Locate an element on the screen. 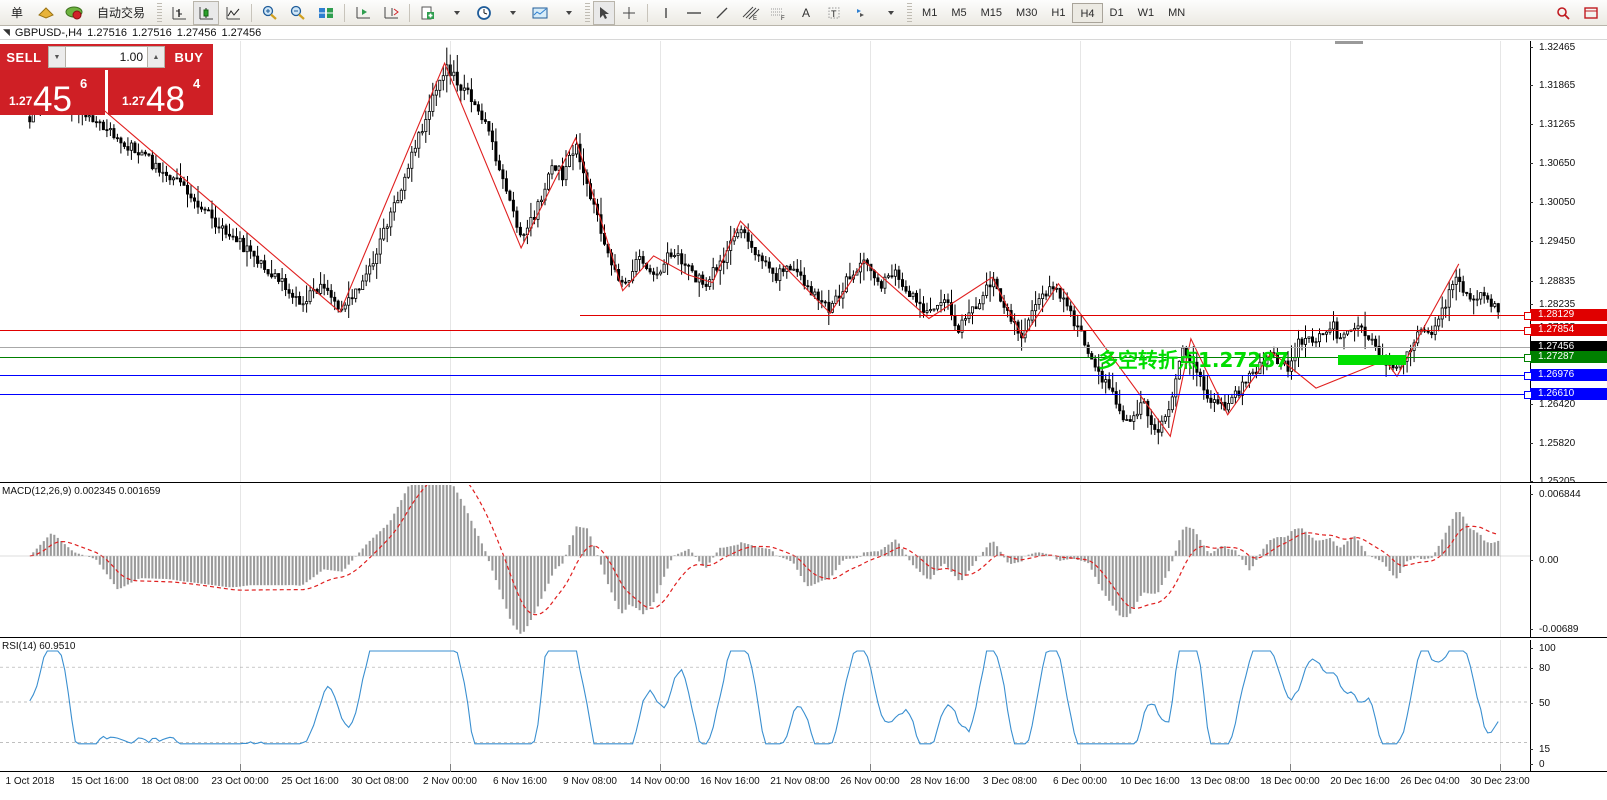 This screenshot has height=800, width=1607. timeframe-d1: D1 is located at coordinates (1116, 12).